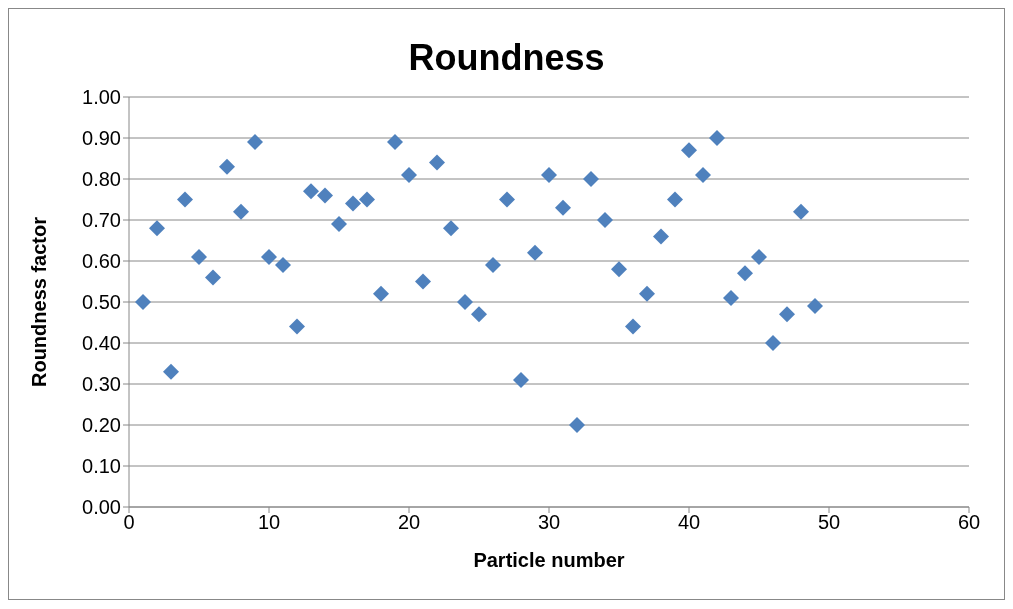  What do you see at coordinates (101, 384) in the screenshot?
I see `y-tick-label: 0.30` at bounding box center [101, 384].